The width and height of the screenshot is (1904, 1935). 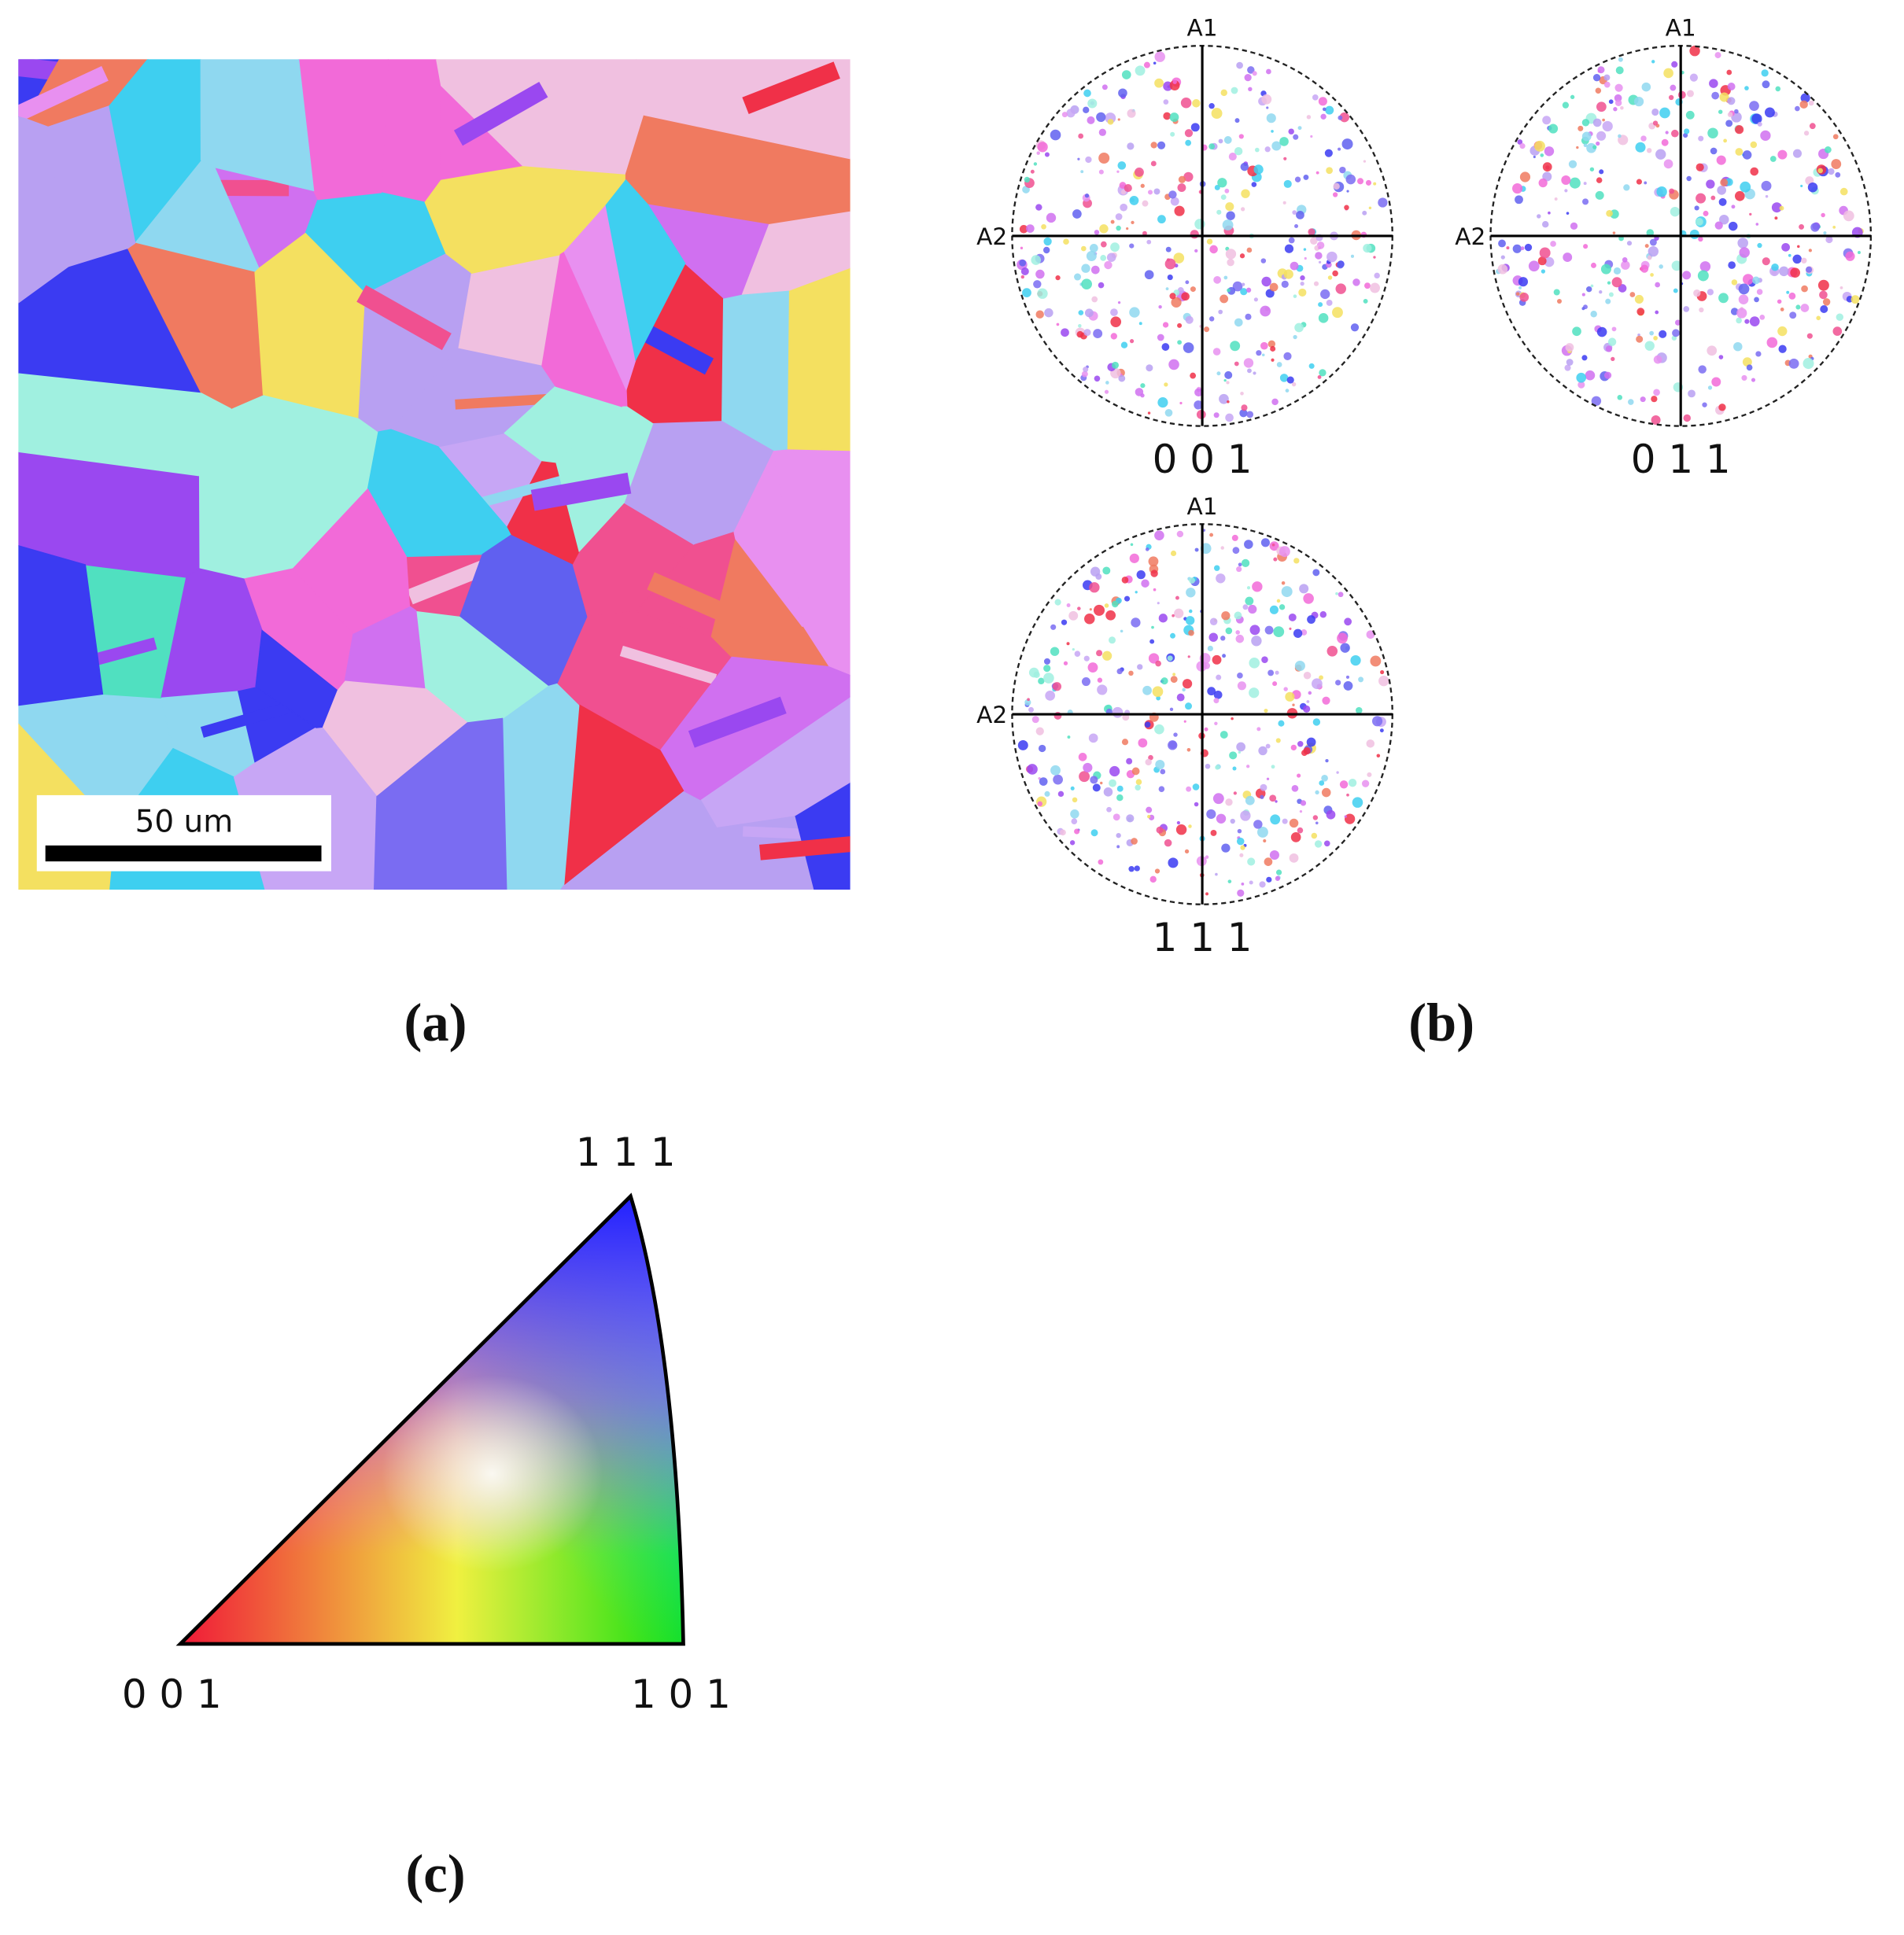 I want to click on pole-figure-label: 0 0 1, so click(x=1203, y=459).